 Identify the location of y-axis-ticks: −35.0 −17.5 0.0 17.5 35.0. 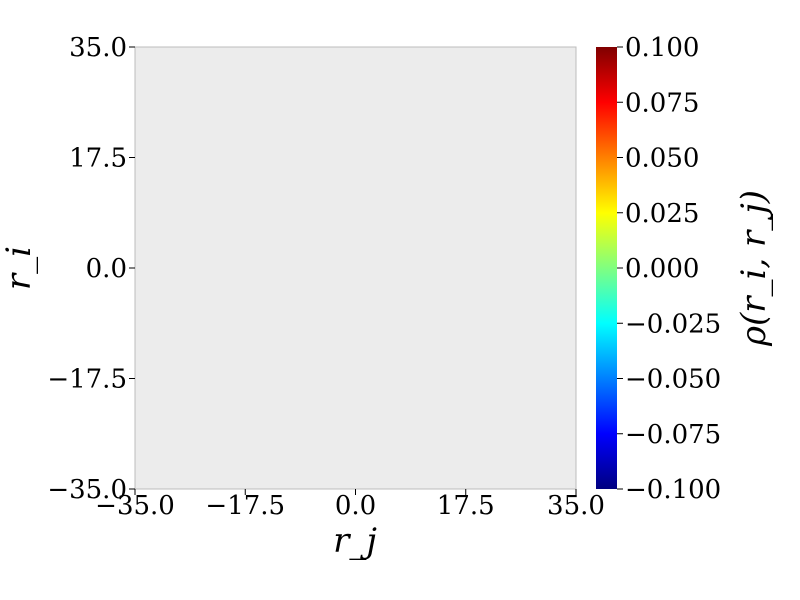
(91, 269).